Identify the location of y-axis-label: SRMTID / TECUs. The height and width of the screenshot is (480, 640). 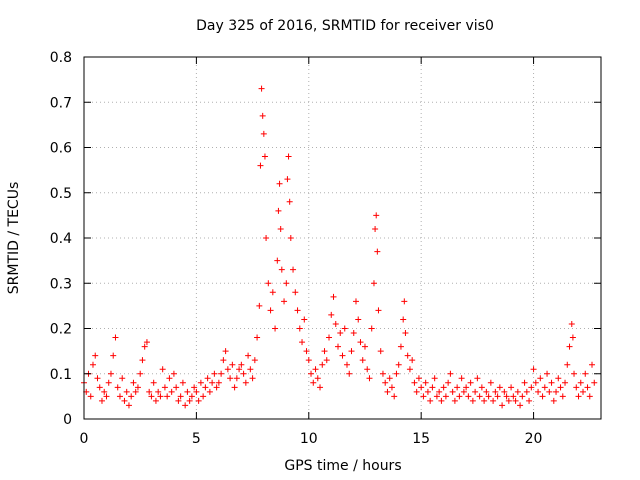
(14, 238).